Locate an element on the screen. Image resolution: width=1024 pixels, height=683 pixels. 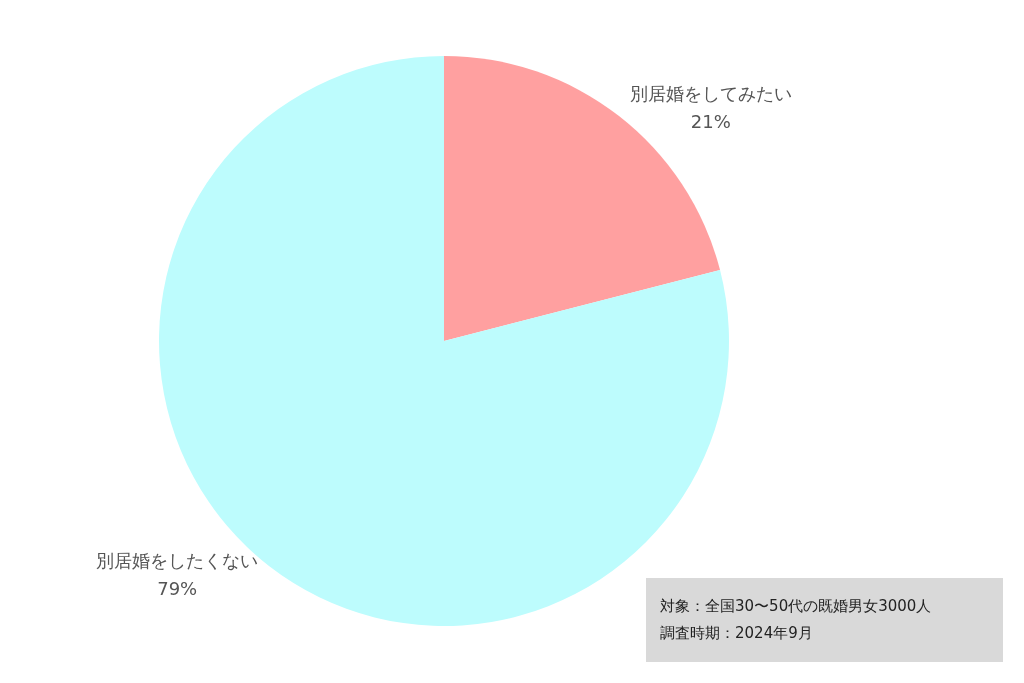
data-label: 21% is located at coordinates (710, 122).